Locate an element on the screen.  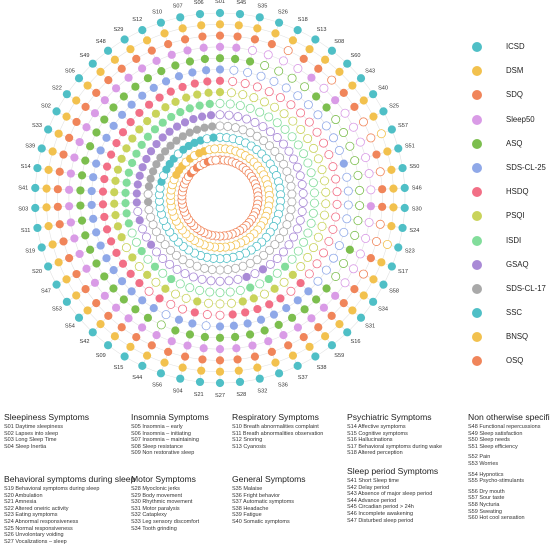
spoke-label: S09 is located at coordinates (101, 356).